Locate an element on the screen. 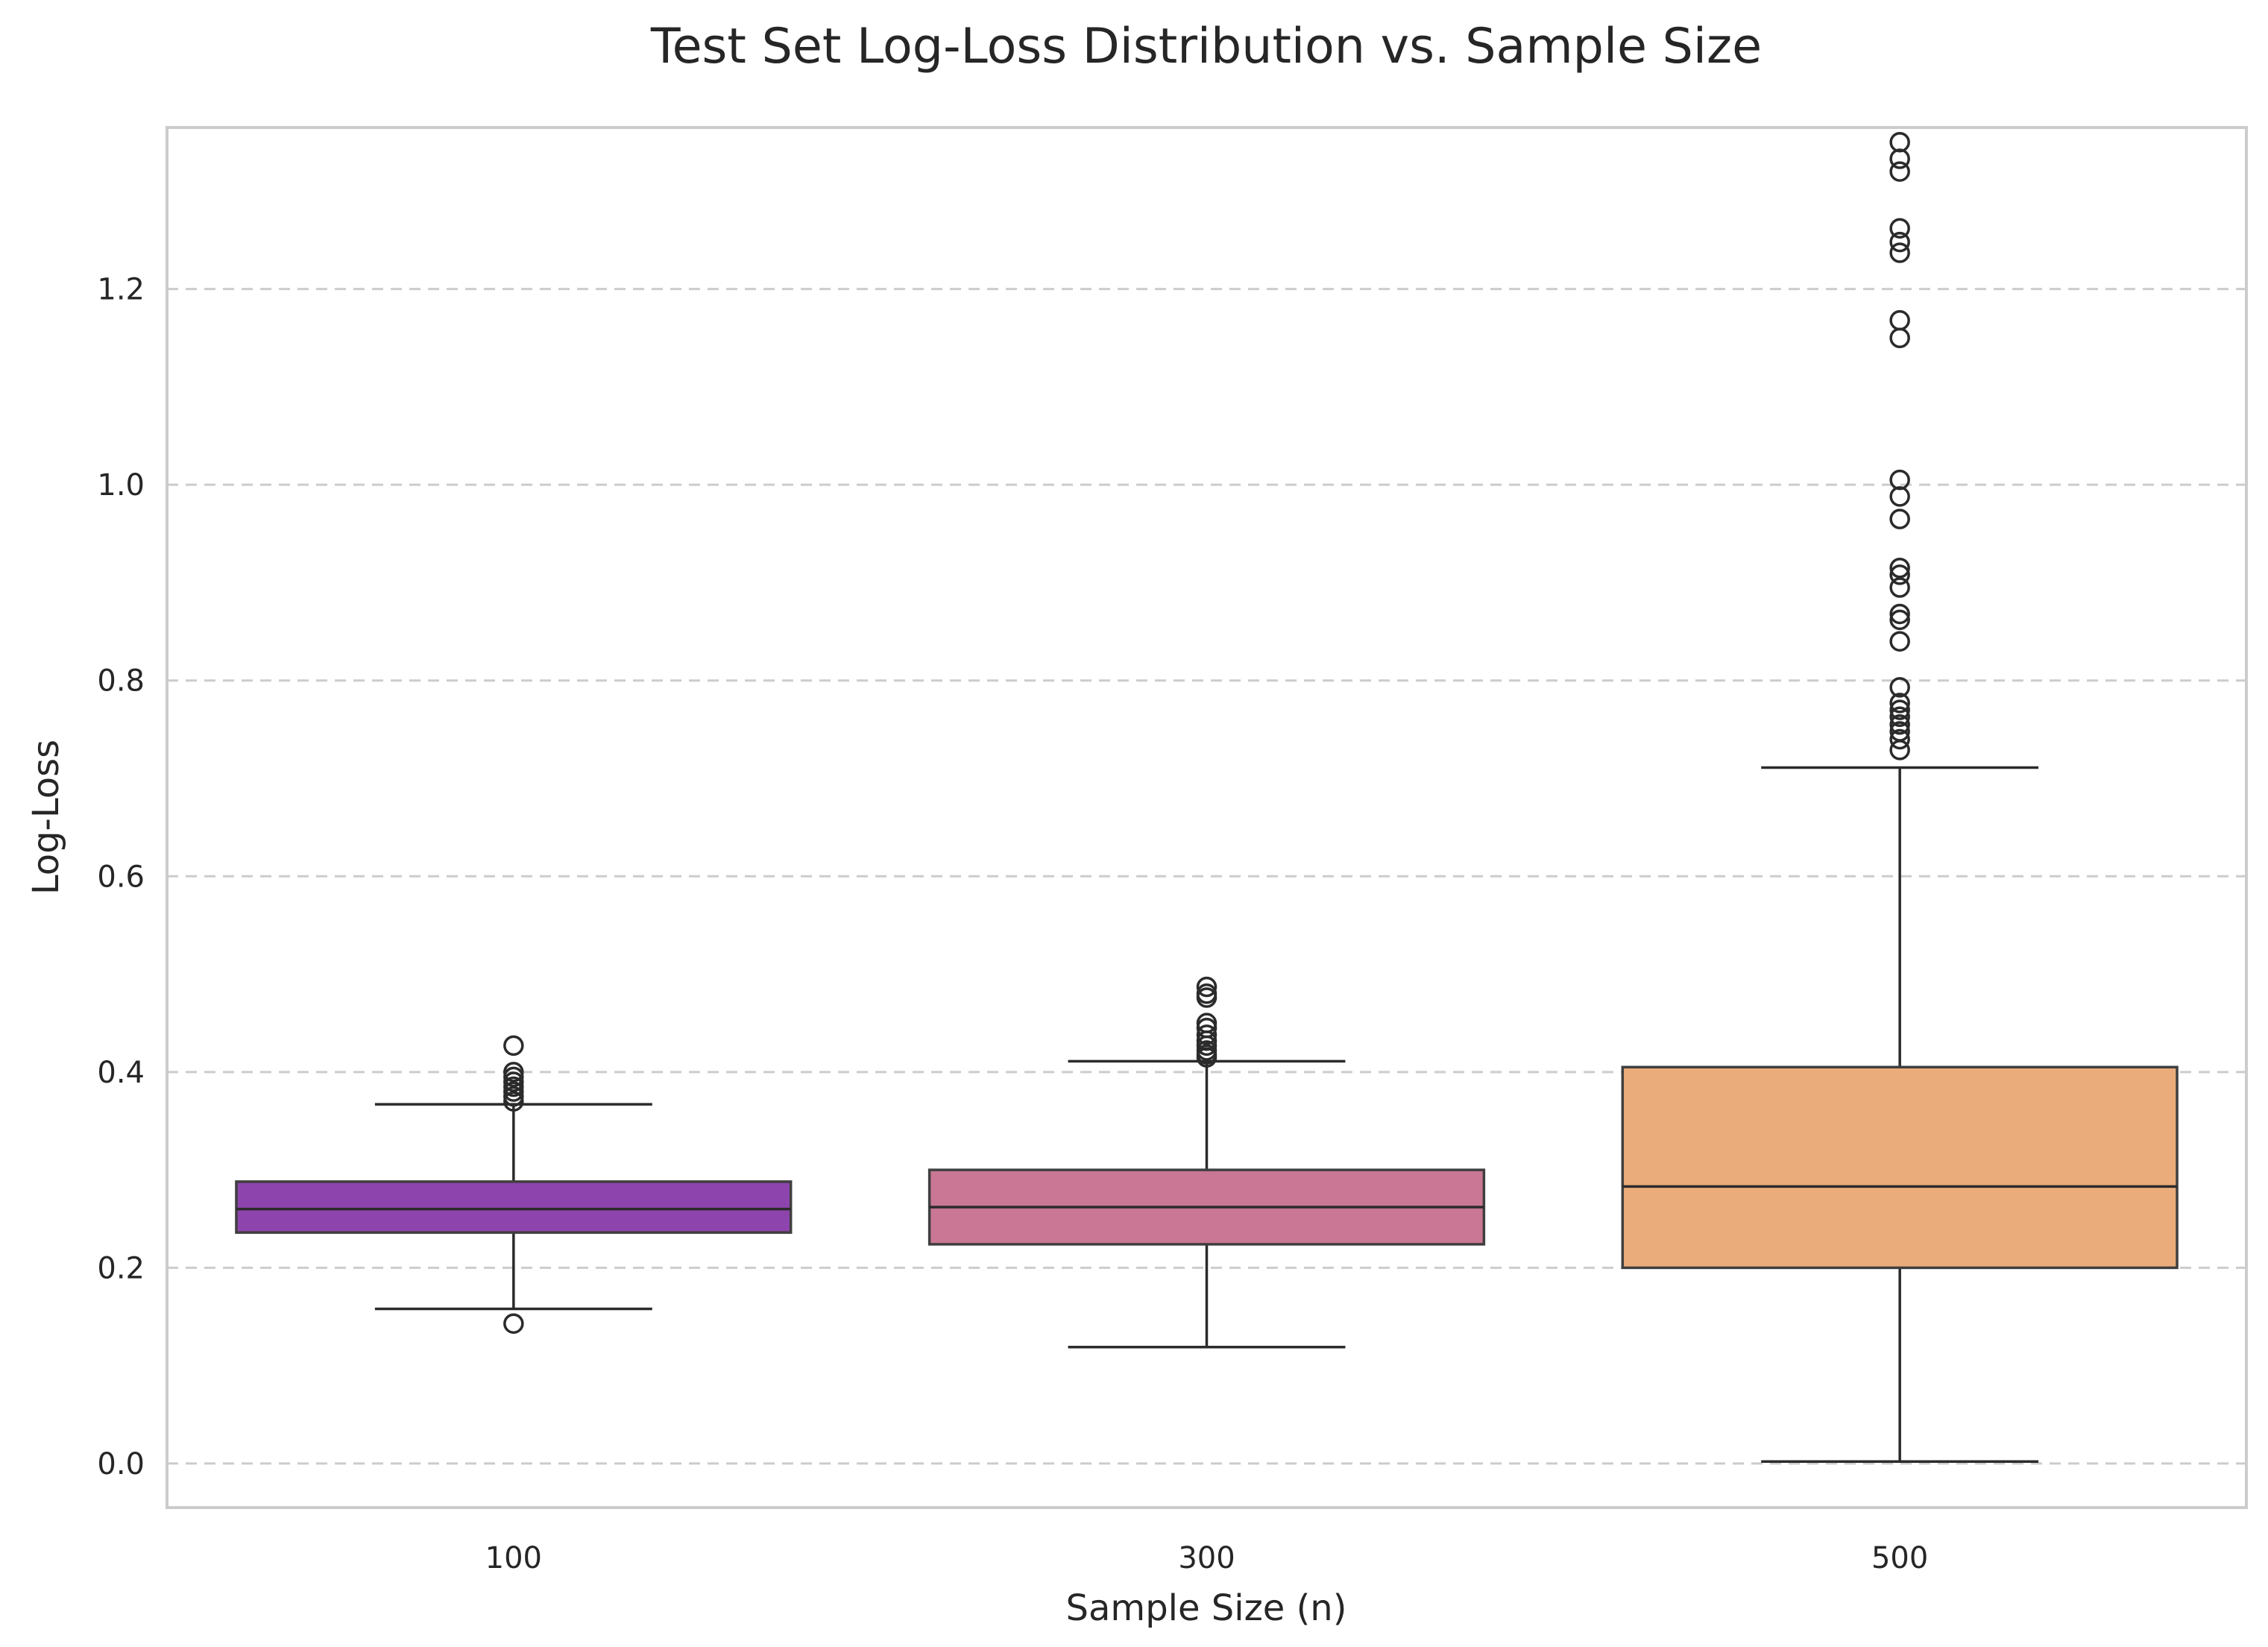 The height and width of the screenshot is (1647, 2268). y-tick-labels: 0.0 0.2 0.4 0.6 0.8 1.0 1.2 is located at coordinates (121, 877).